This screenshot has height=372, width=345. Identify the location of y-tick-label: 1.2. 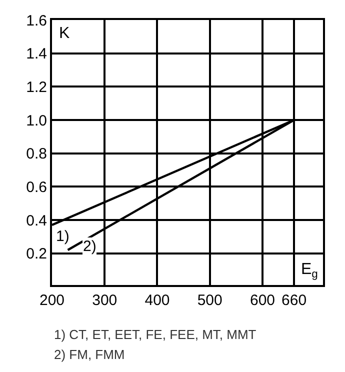
(36, 87).